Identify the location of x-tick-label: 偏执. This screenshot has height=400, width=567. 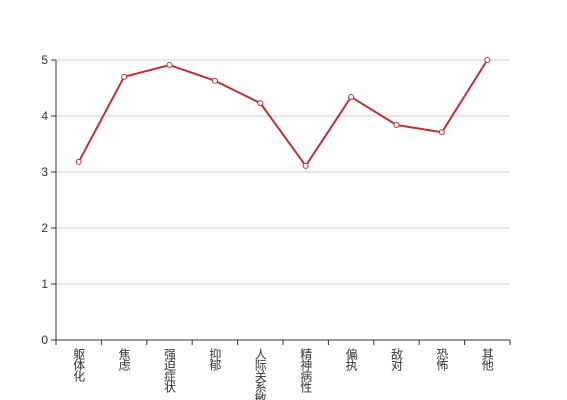
(351, 359).